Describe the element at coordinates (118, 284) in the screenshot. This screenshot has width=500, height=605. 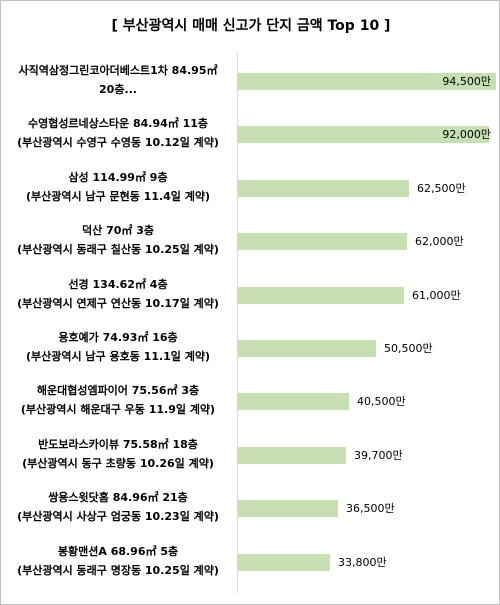
I see `category-label-line1: 선경 134.62㎡ 4층` at that location.